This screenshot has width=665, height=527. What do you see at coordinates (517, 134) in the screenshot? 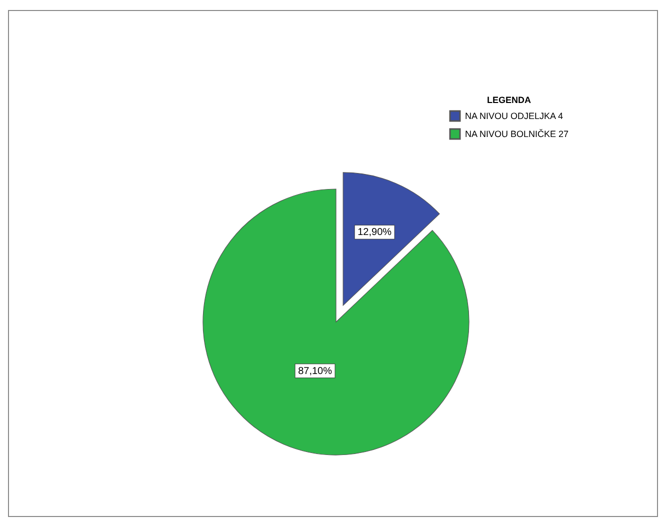
I see `legend-label: NA NIVOU BOLNIČKE 27` at bounding box center [517, 134].